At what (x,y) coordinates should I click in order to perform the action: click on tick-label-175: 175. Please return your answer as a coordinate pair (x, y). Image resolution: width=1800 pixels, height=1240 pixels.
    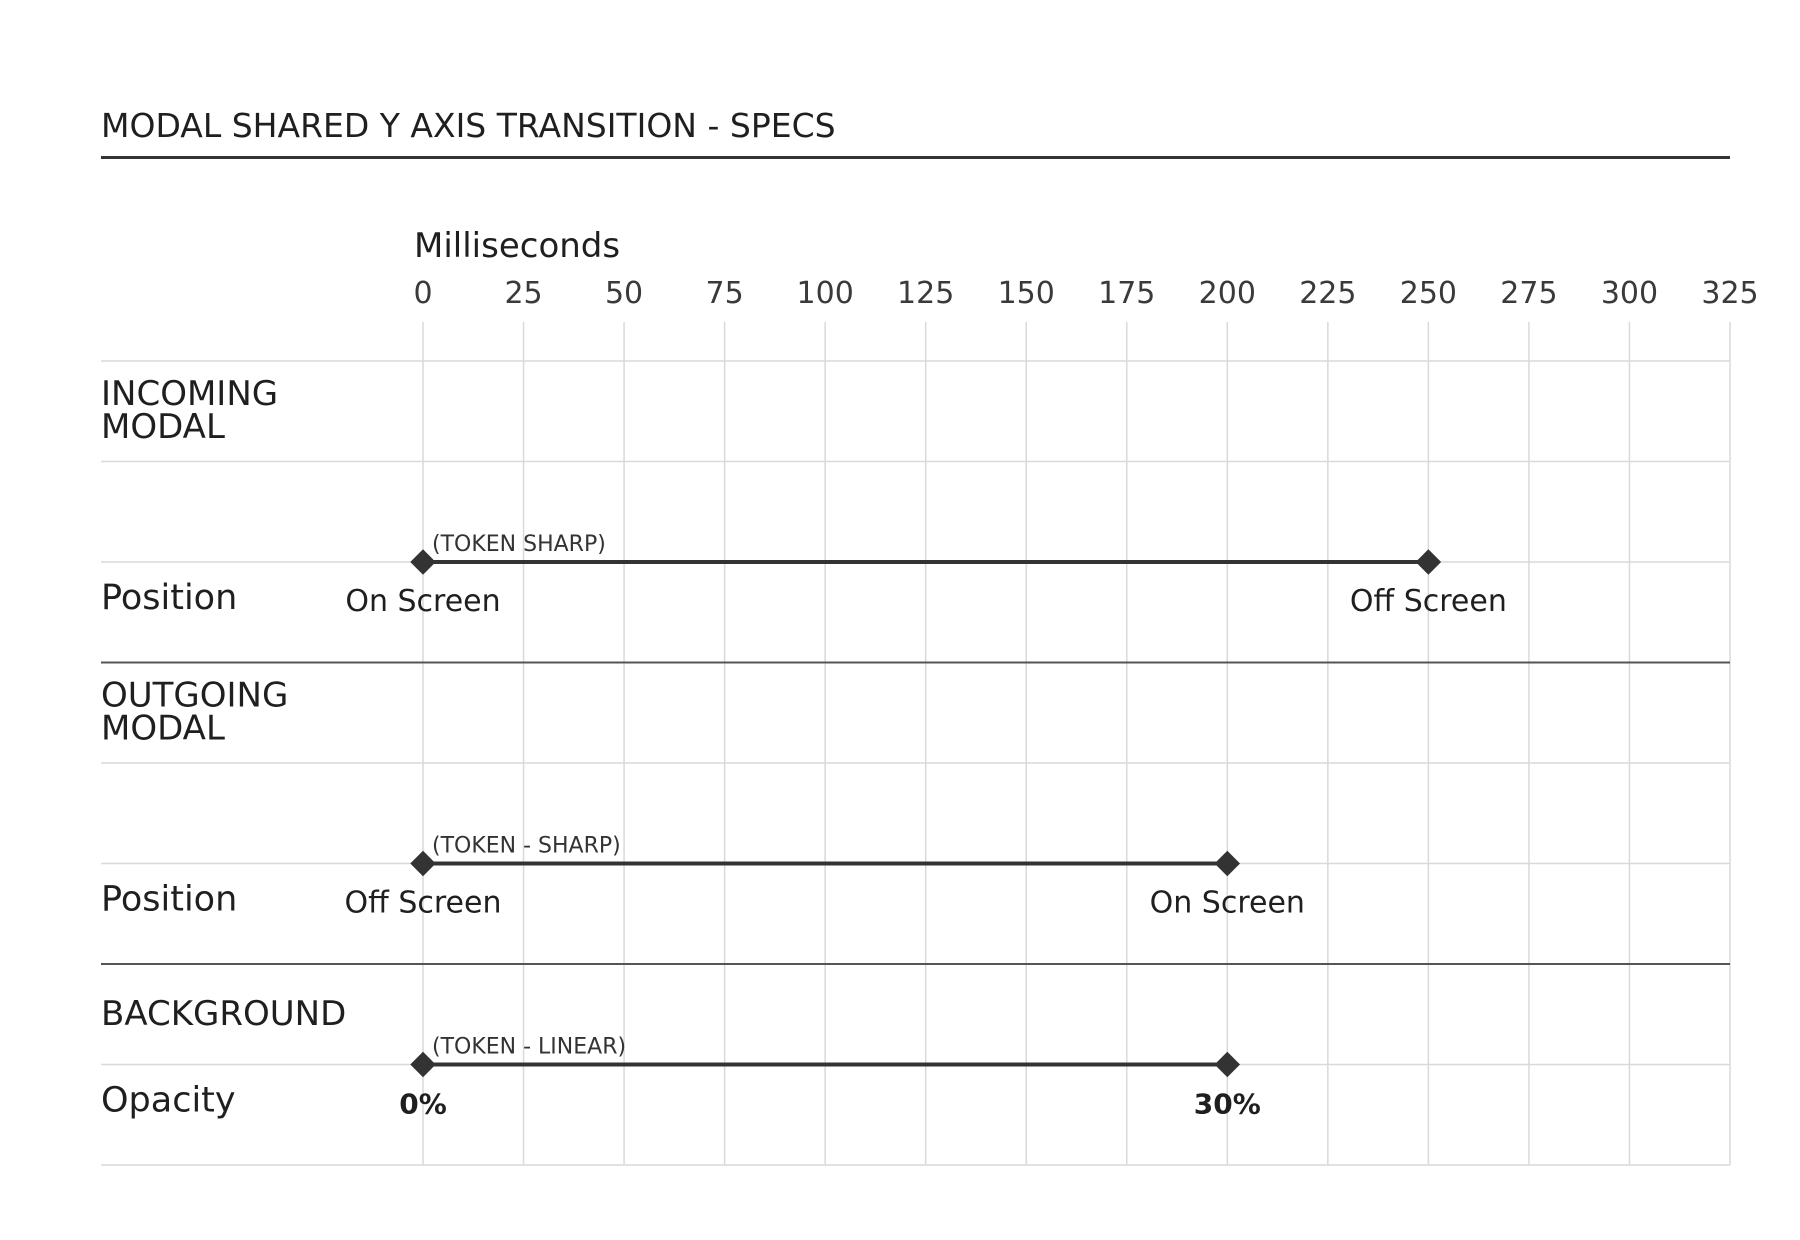
    Looking at the image, I should click on (1126, 293).